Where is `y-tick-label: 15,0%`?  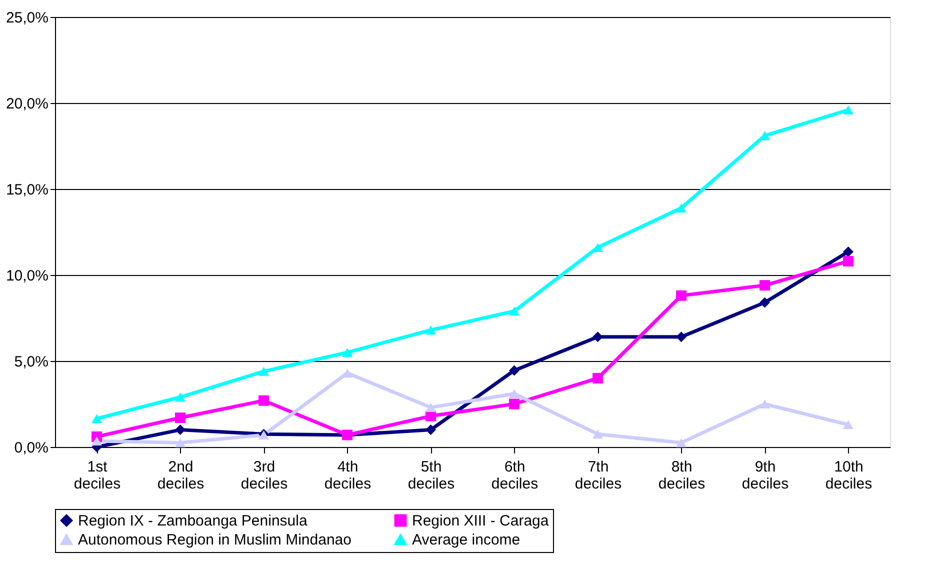
y-tick-label: 15,0% is located at coordinates (27, 190).